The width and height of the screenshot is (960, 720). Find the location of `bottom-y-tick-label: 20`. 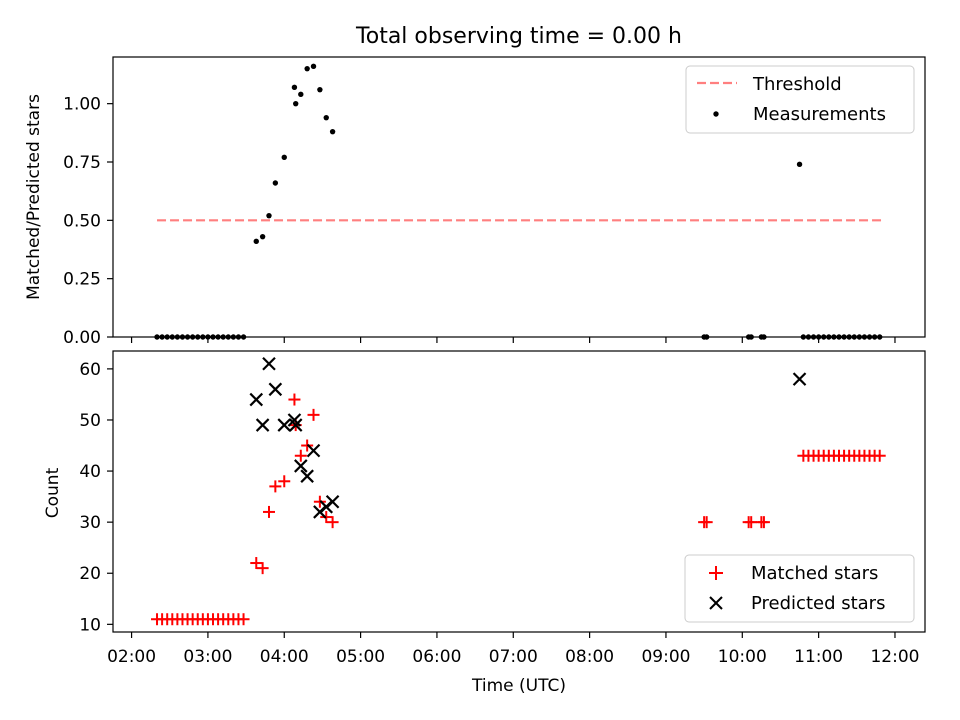

bottom-y-tick-label: 20 is located at coordinates (90, 574).